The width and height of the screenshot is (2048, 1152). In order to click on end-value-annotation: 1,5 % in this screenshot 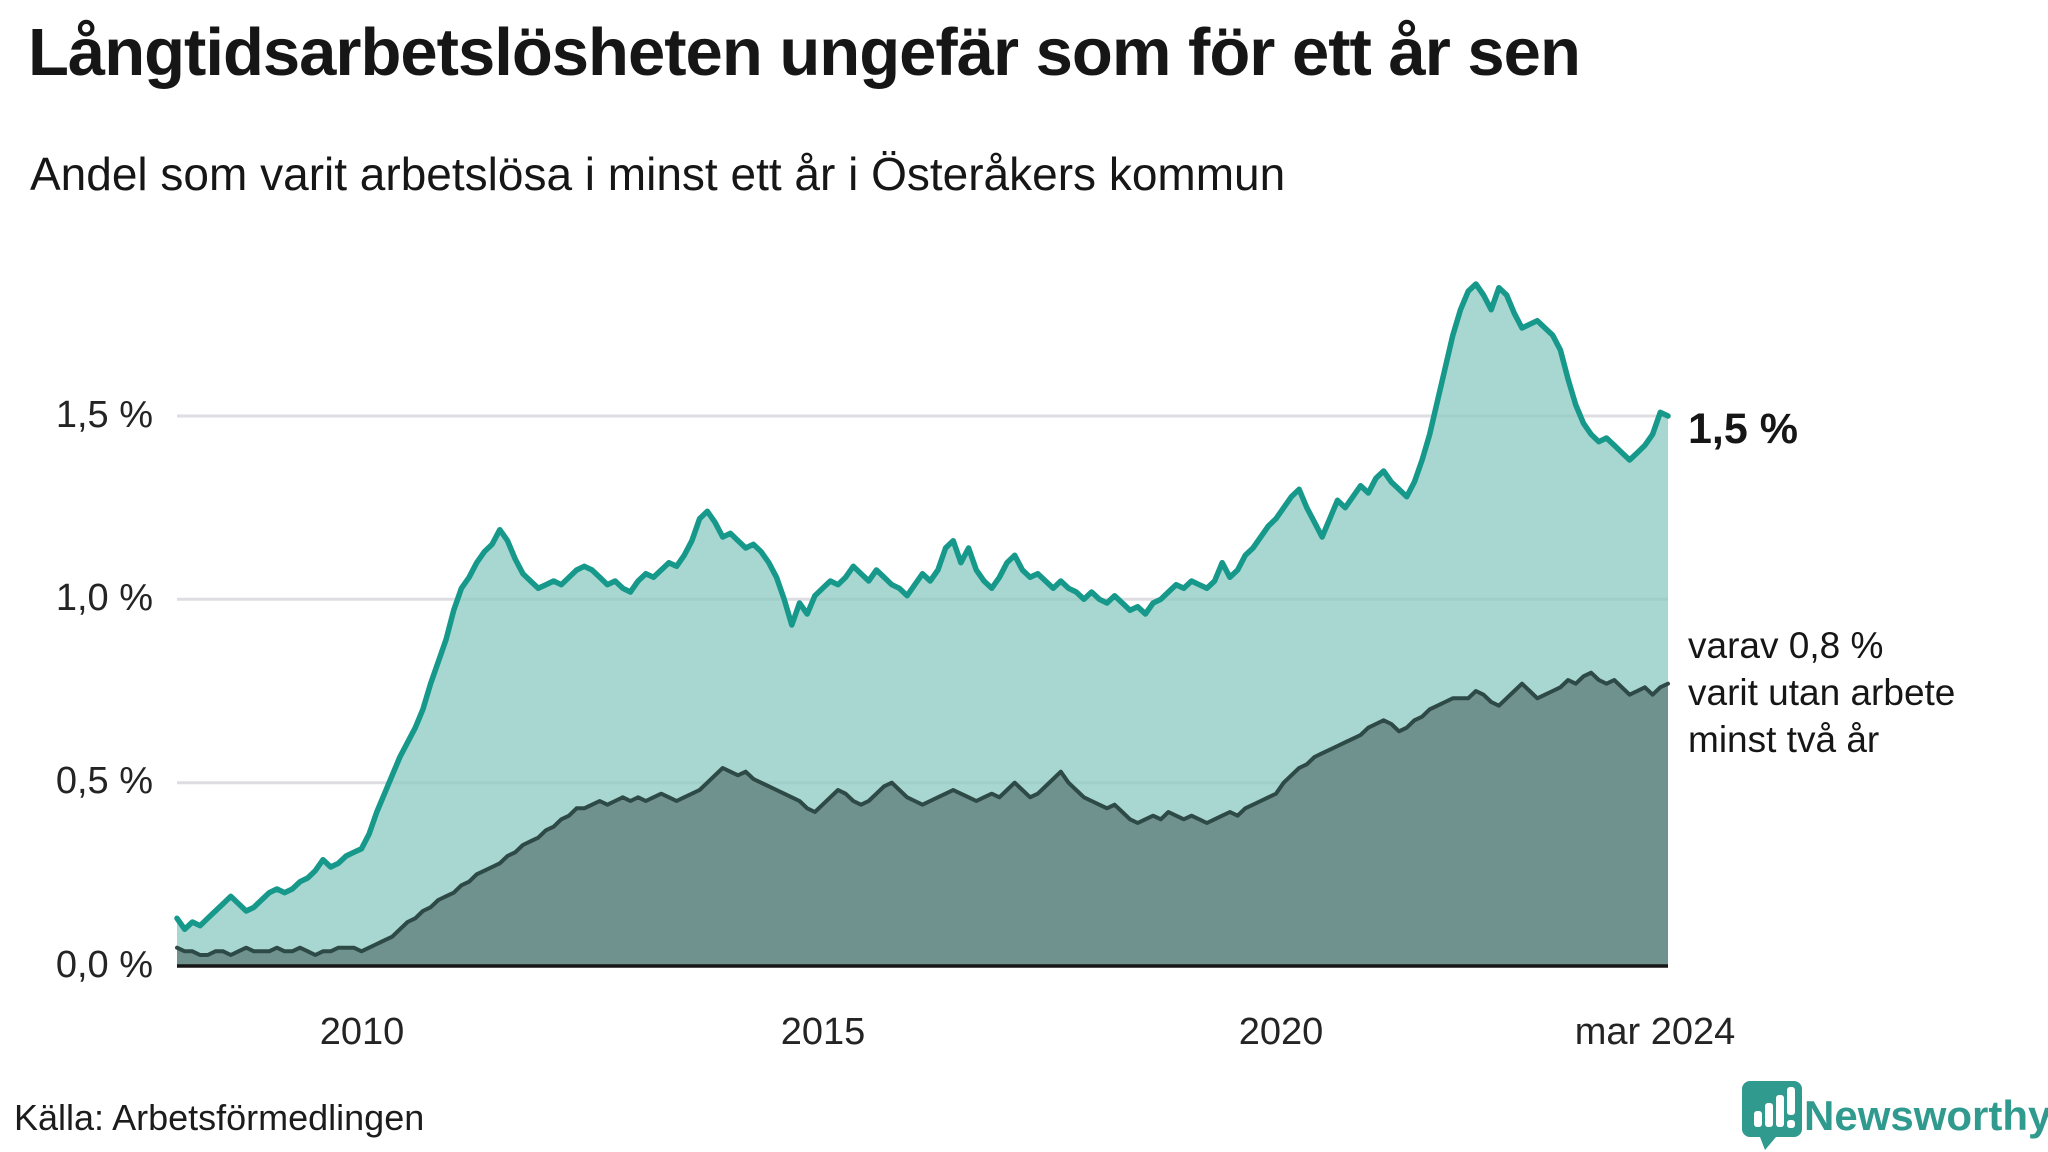, I will do `click(1743, 429)`.